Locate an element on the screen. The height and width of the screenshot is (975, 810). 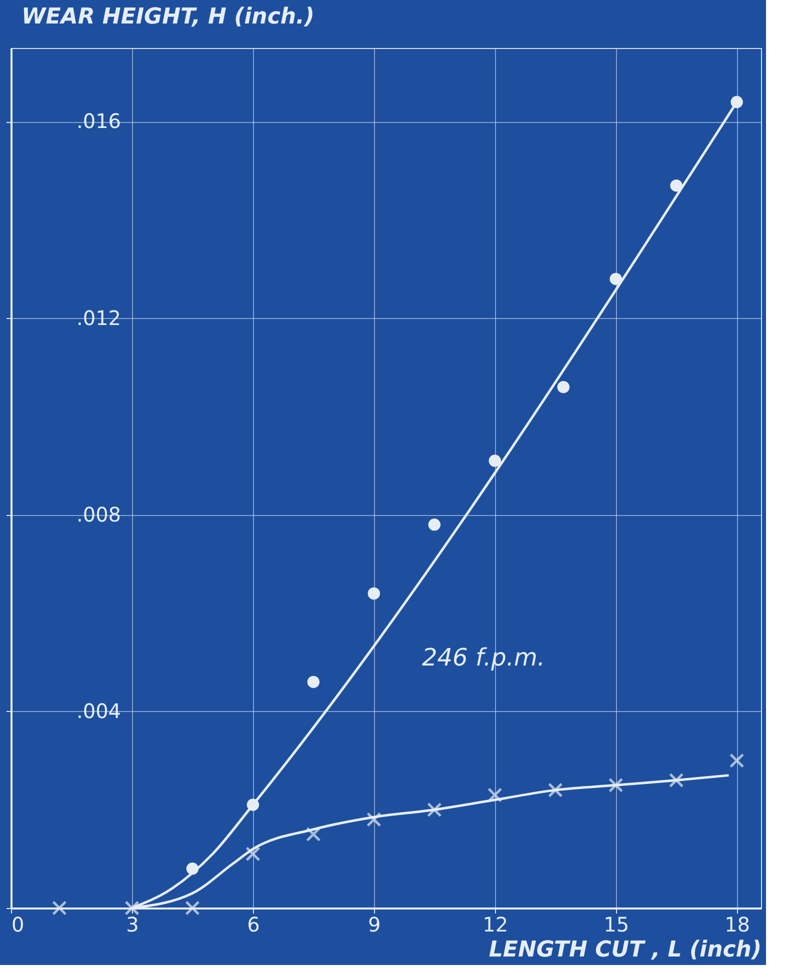
y-tick-label: .008 is located at coordinates (99, 514).